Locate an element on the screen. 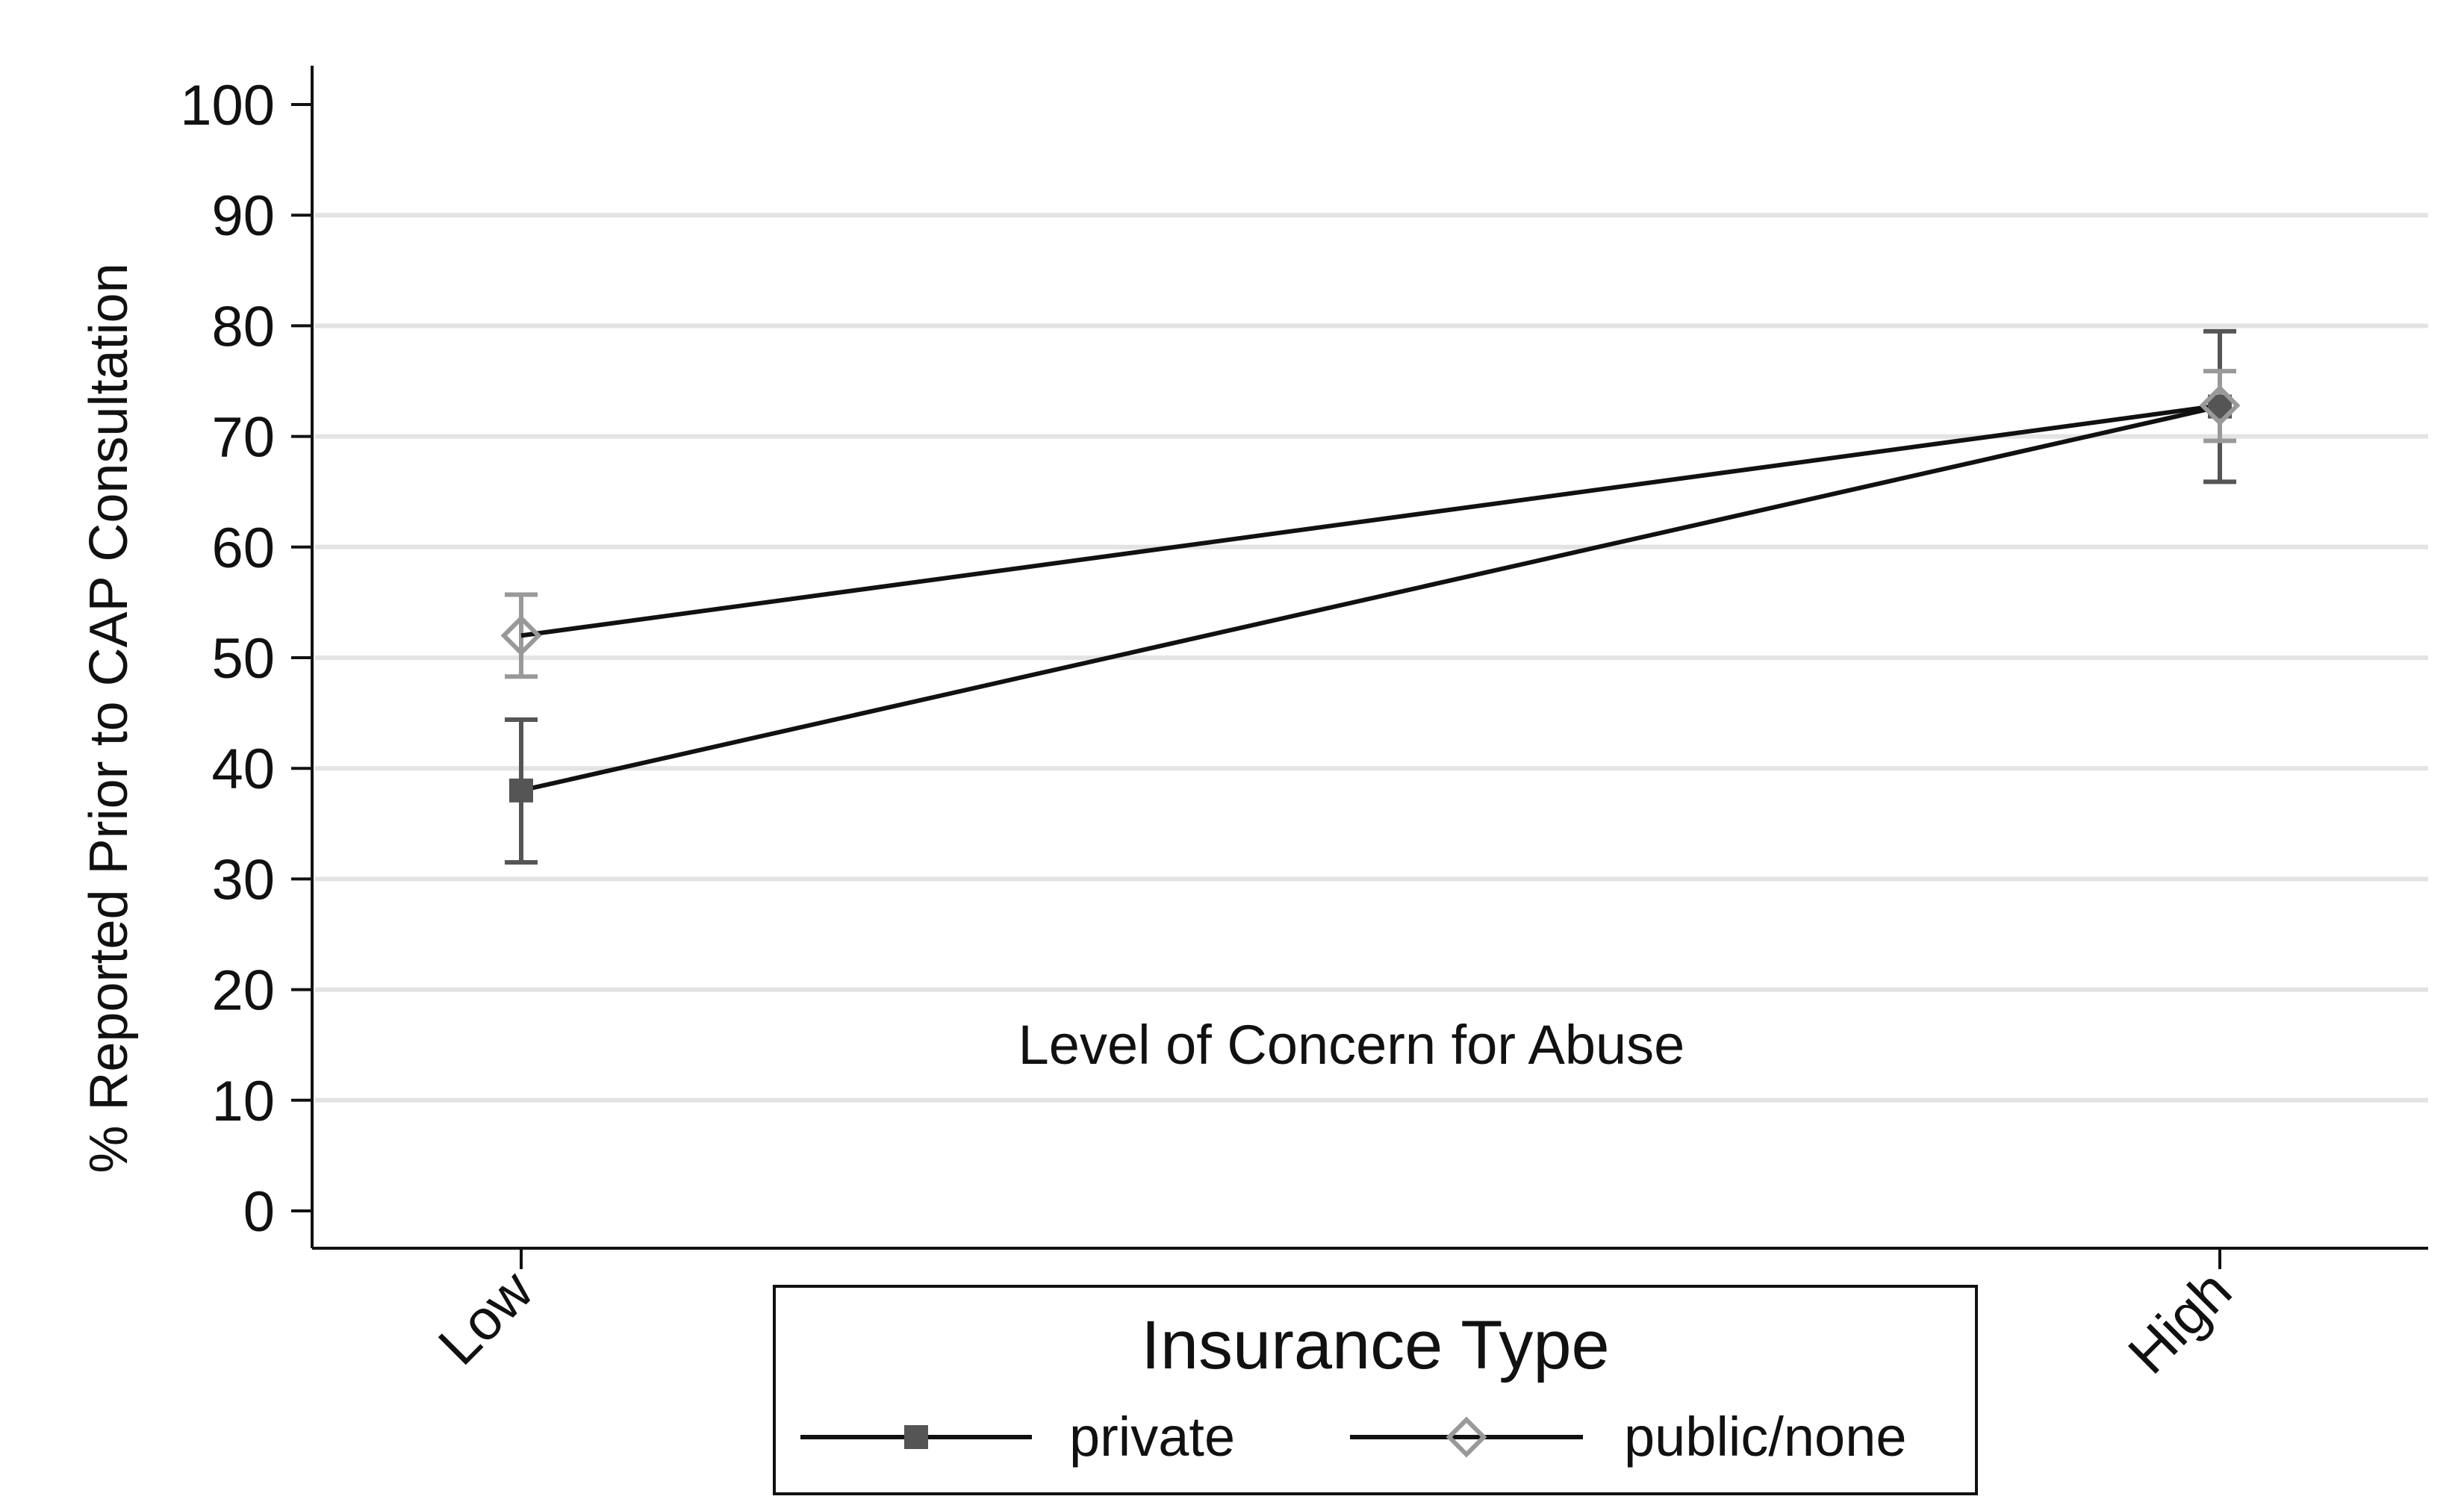 This screenshot has width=2464, height=1511. y-tick-label: 90 is located at coordinates (243, 216).